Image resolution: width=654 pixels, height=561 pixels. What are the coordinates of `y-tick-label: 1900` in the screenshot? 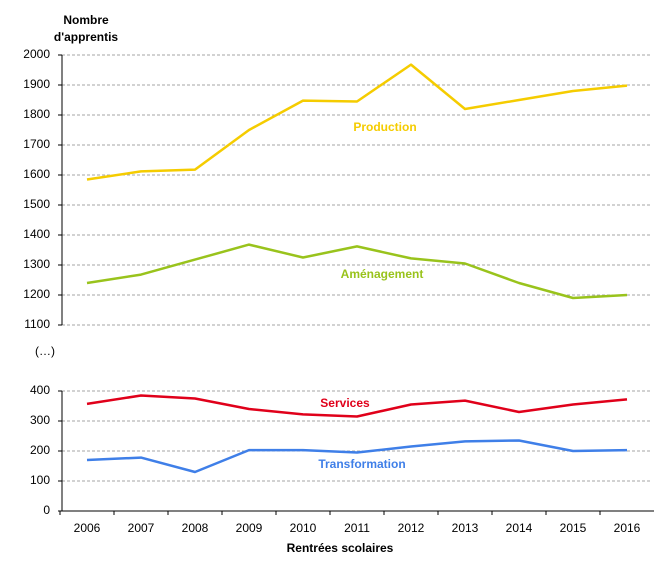 It's located at (36, 84).